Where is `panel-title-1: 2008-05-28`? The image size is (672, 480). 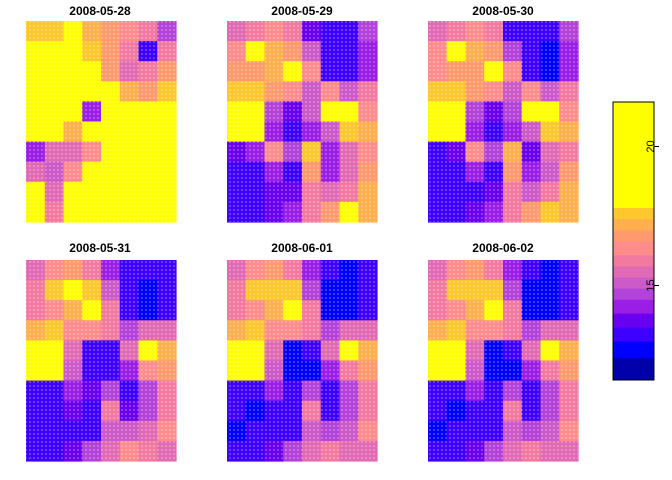
panel-title-1: 2008-05-28 is located at coordinates (100, 11).